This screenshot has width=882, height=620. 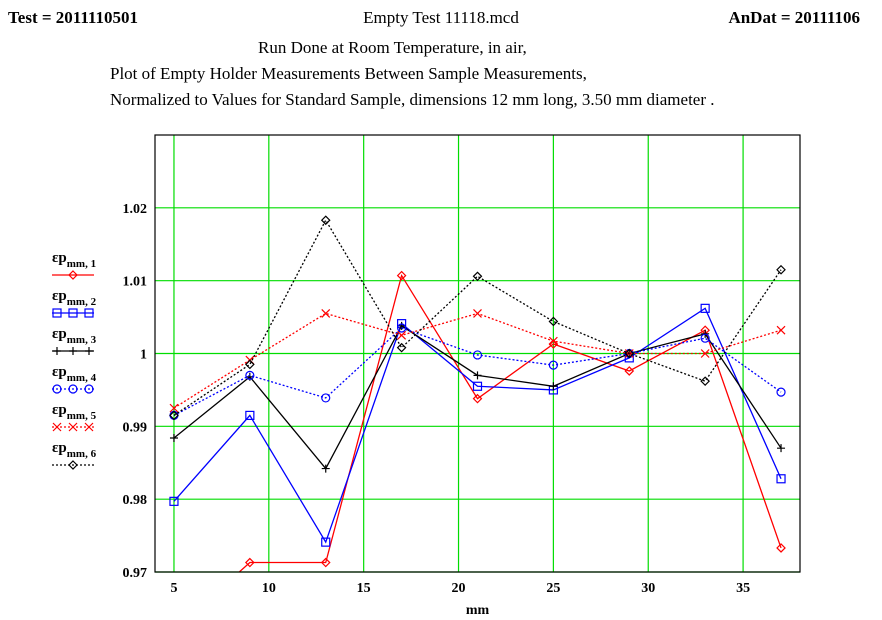 What do you see at coordinates (73, 17) in the screenshot?
I see `test-id-label: Test = 2011110501` at bounding box center [73, 17].